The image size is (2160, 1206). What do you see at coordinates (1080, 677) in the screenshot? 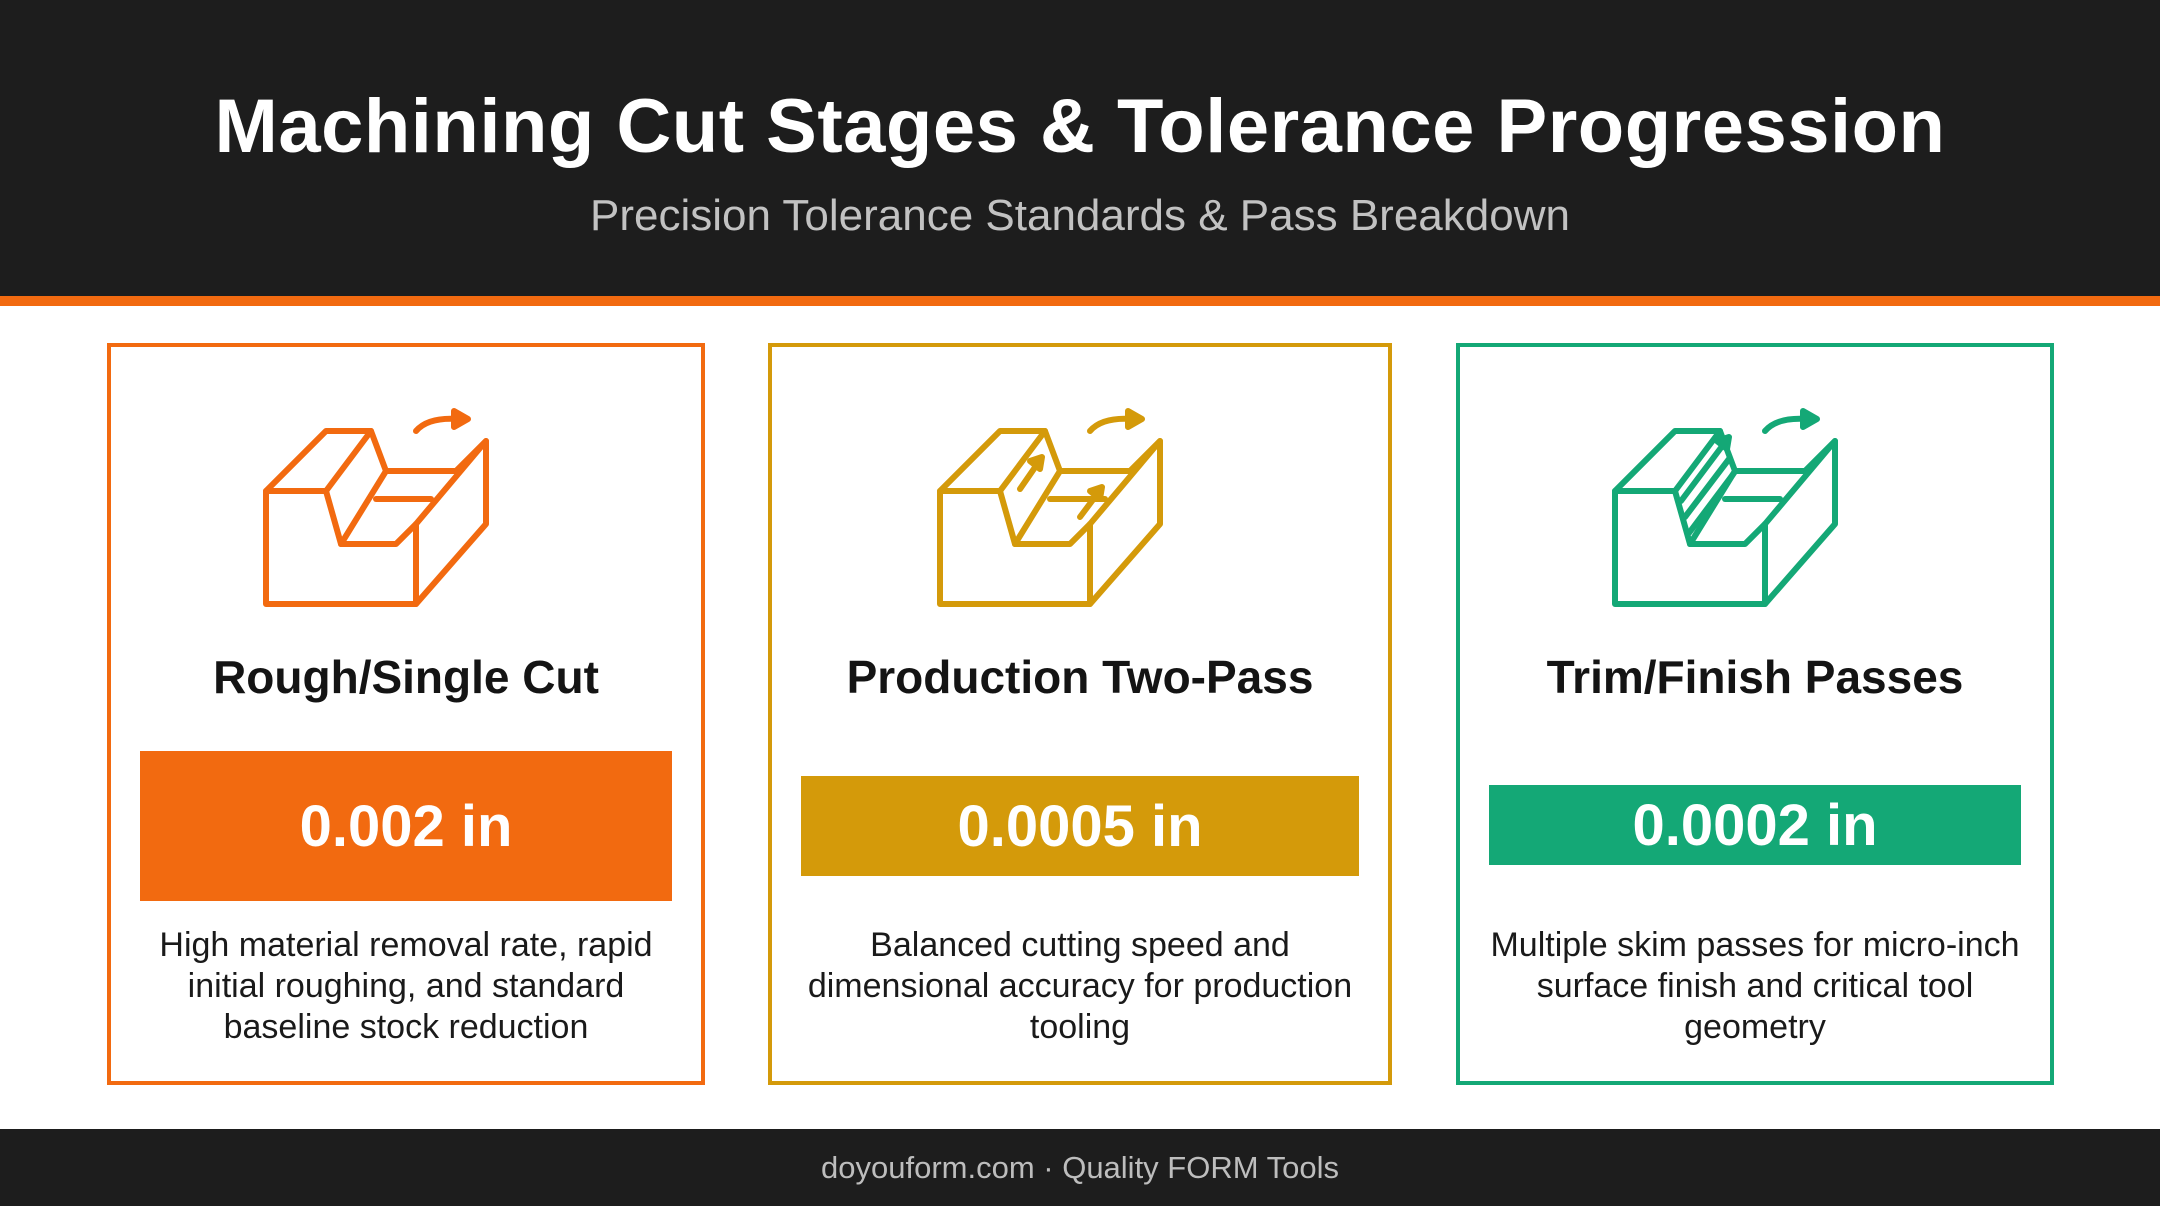
I see `card-title: Production Two-Pass` at bounding box center [1080, 677].